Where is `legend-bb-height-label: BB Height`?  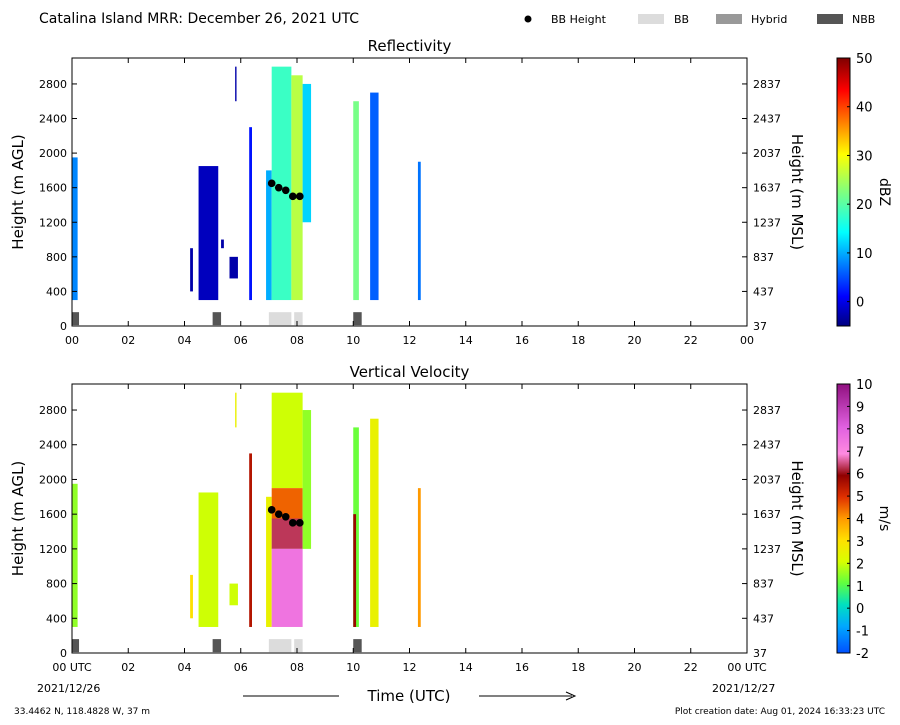
legend-bb-height-label: BB Height is located at coordinates (579, 19).